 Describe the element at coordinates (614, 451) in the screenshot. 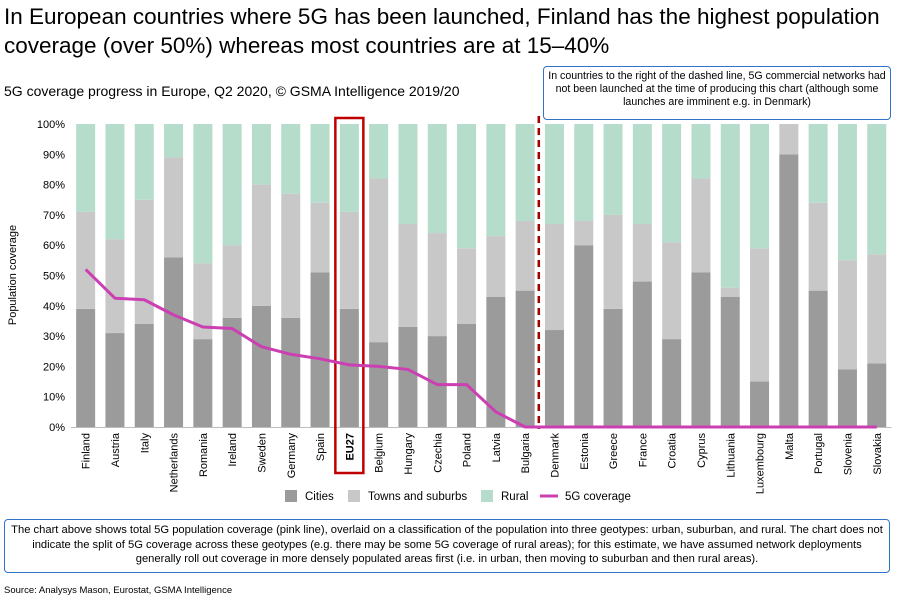

I see `category-label: Greece` at that location.